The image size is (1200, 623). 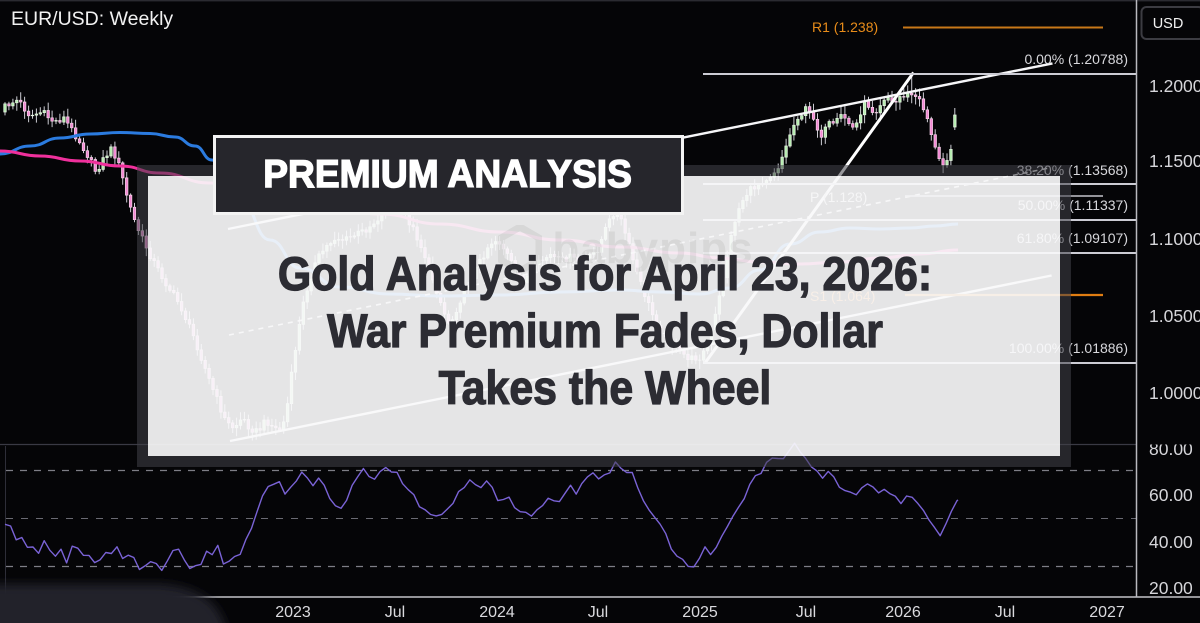 I want to click on svg-text: 2023, so click(x=293, y=612).